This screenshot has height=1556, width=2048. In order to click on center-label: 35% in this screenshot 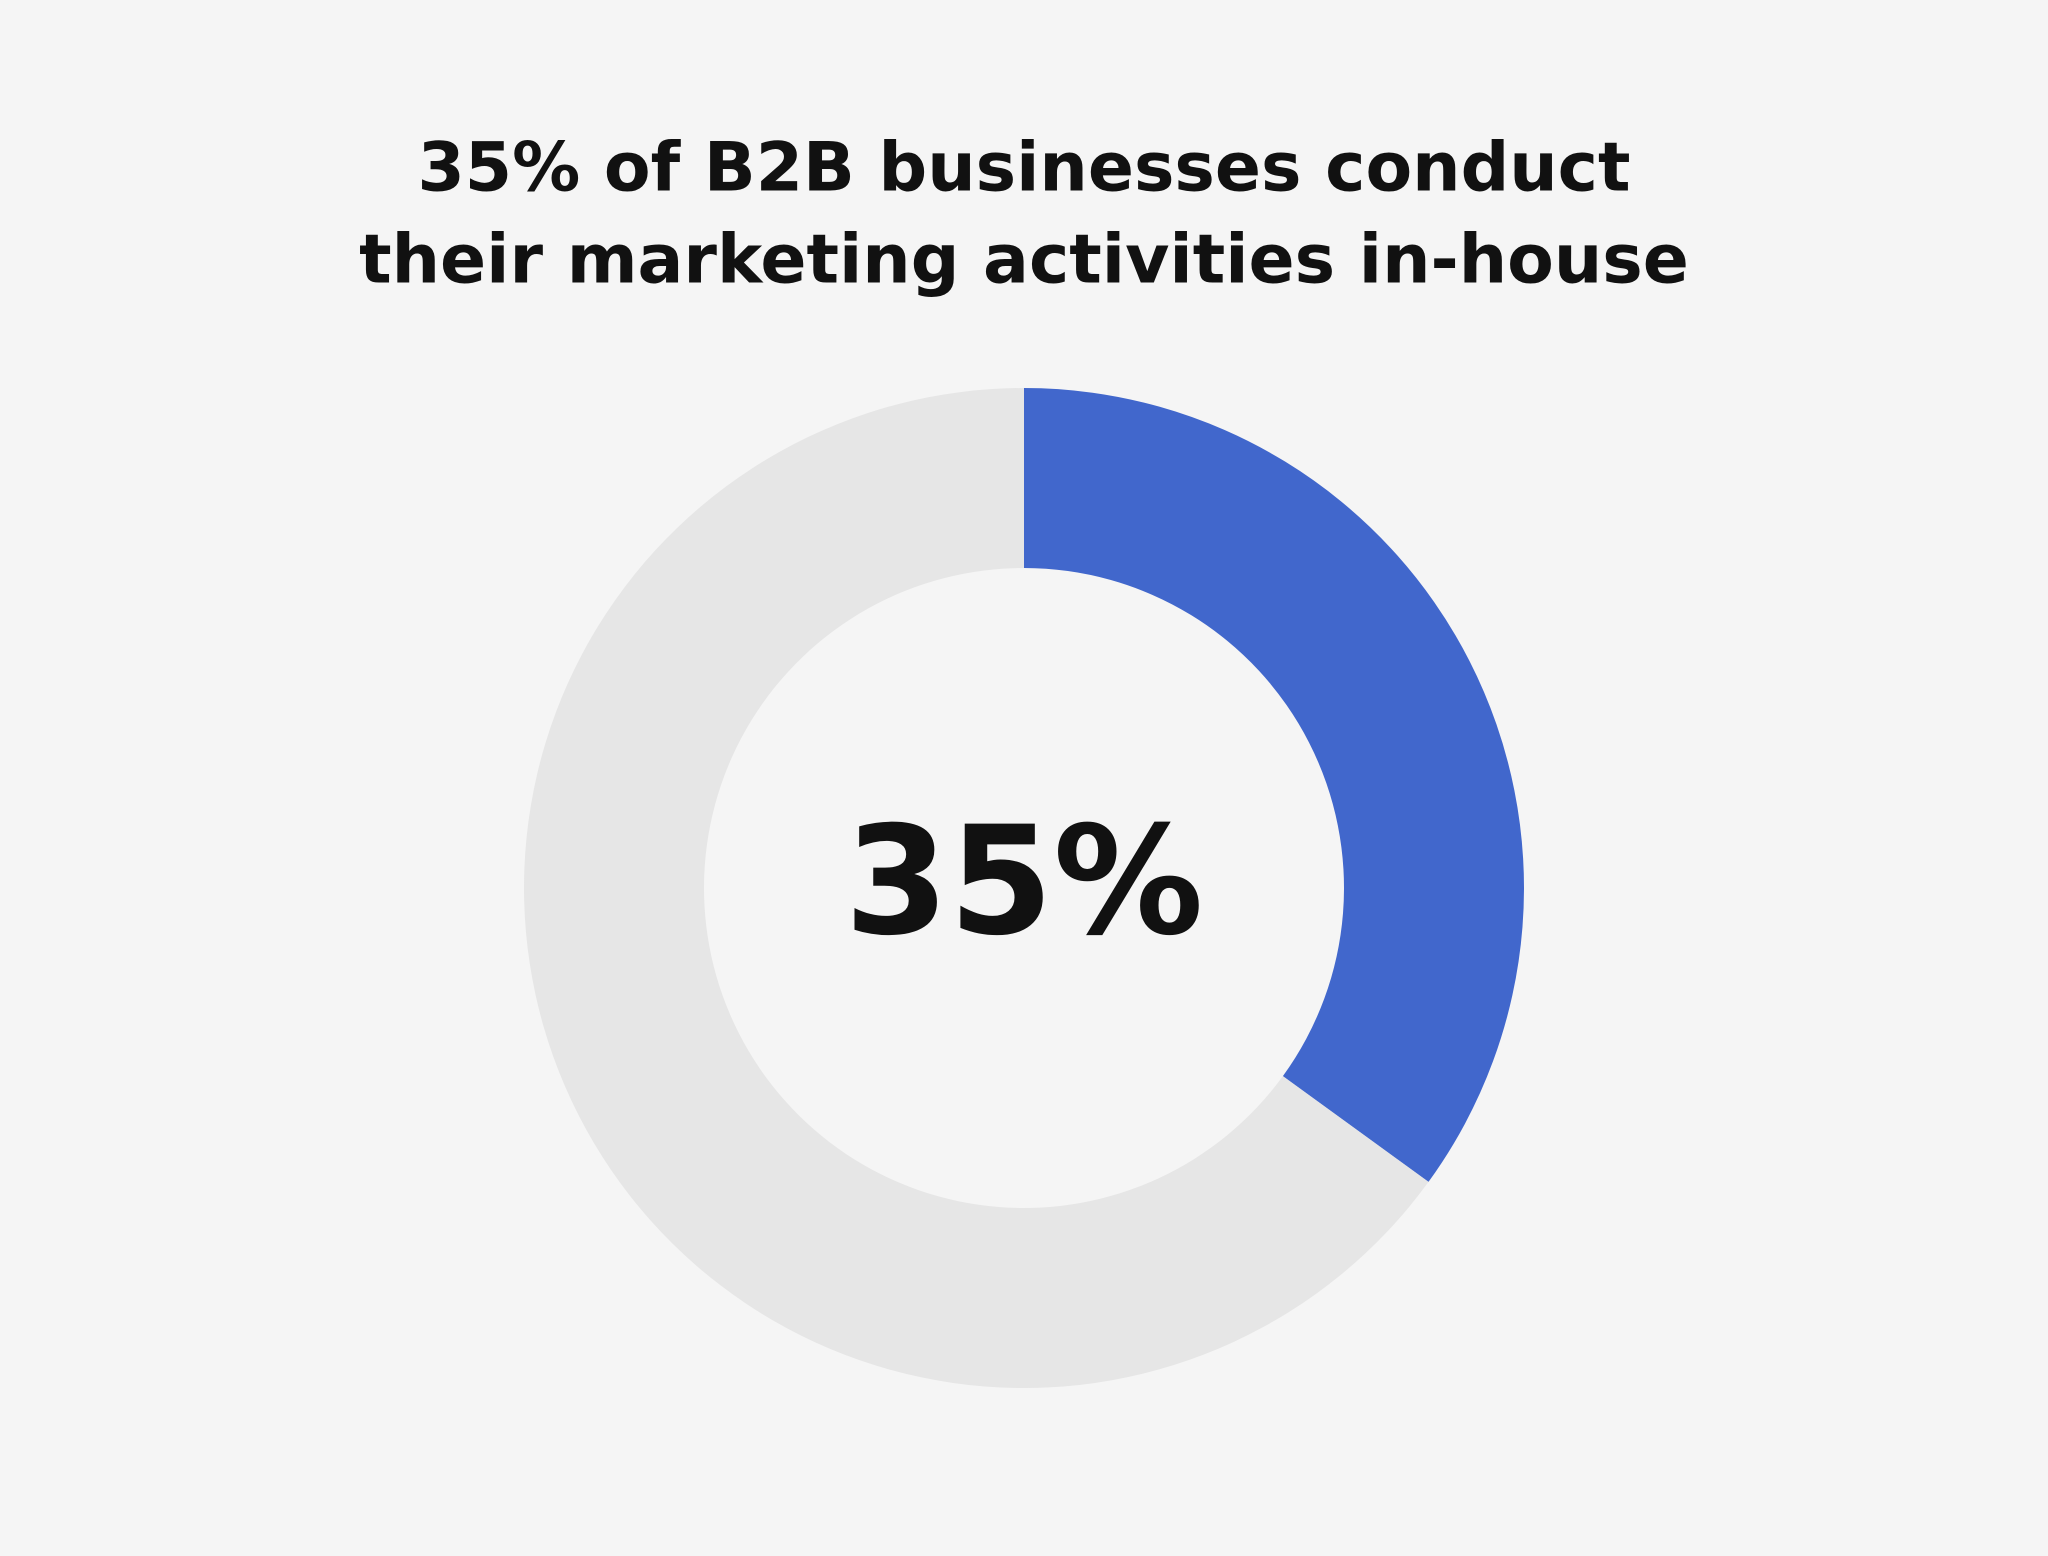, I will do `click(1023, 882)`.